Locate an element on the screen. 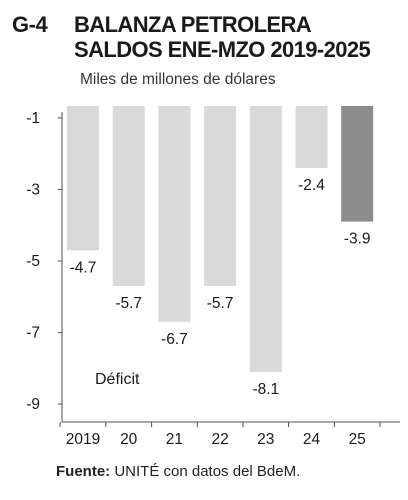 The image size is (408, 500). source-label: Fuente: is located at coordinates (83, 471).